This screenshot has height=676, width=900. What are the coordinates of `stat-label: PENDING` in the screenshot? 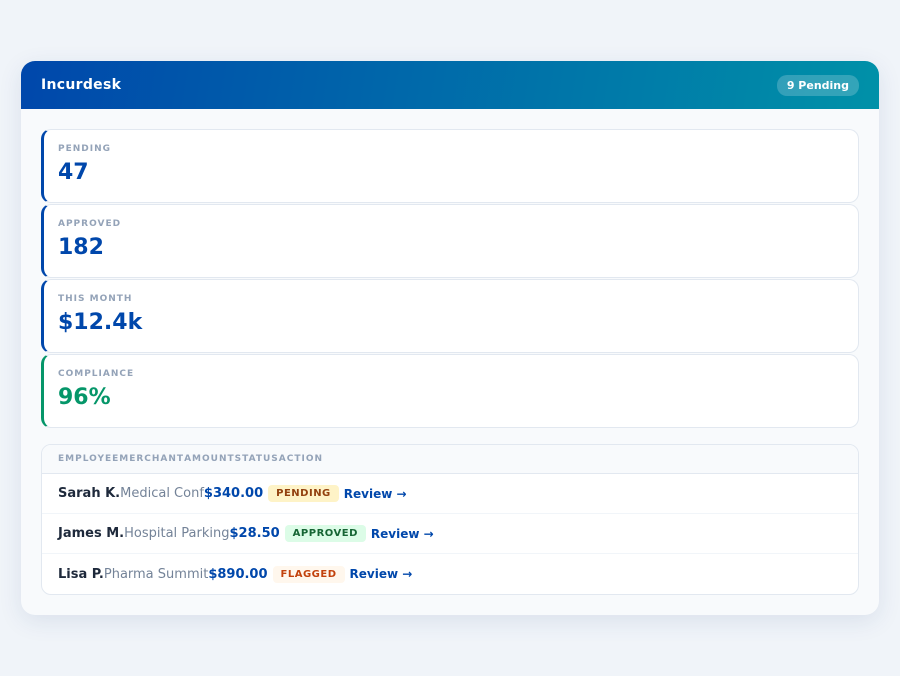 It's located at (85, 149).